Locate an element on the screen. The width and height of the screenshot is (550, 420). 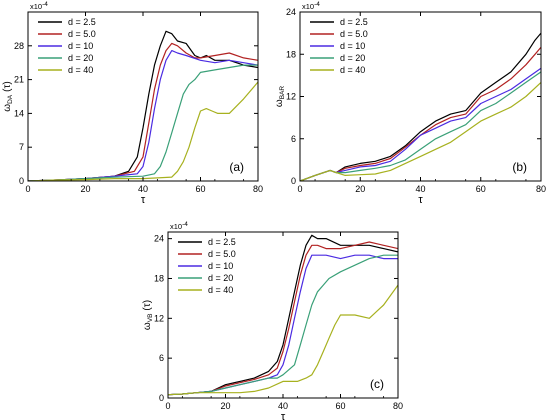
y-axis-label: ωBAR is located at coordinates (280, 96).